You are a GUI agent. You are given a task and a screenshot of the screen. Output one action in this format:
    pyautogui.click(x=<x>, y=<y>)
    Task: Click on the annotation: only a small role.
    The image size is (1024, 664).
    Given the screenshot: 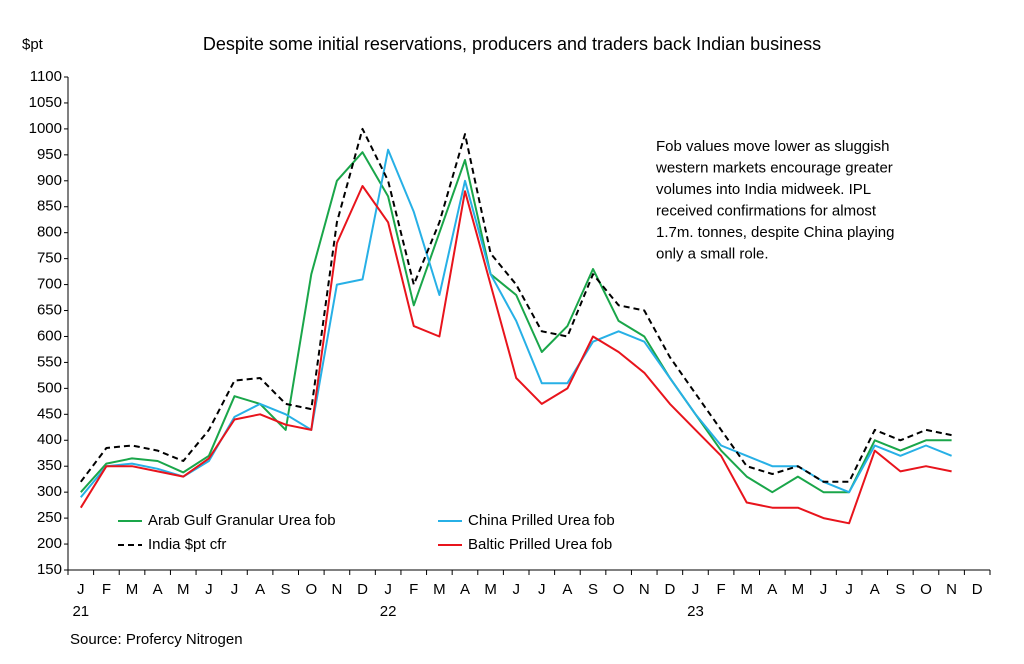 What is the action you would take?
    pyautogui.click(x=712, y=253)
    